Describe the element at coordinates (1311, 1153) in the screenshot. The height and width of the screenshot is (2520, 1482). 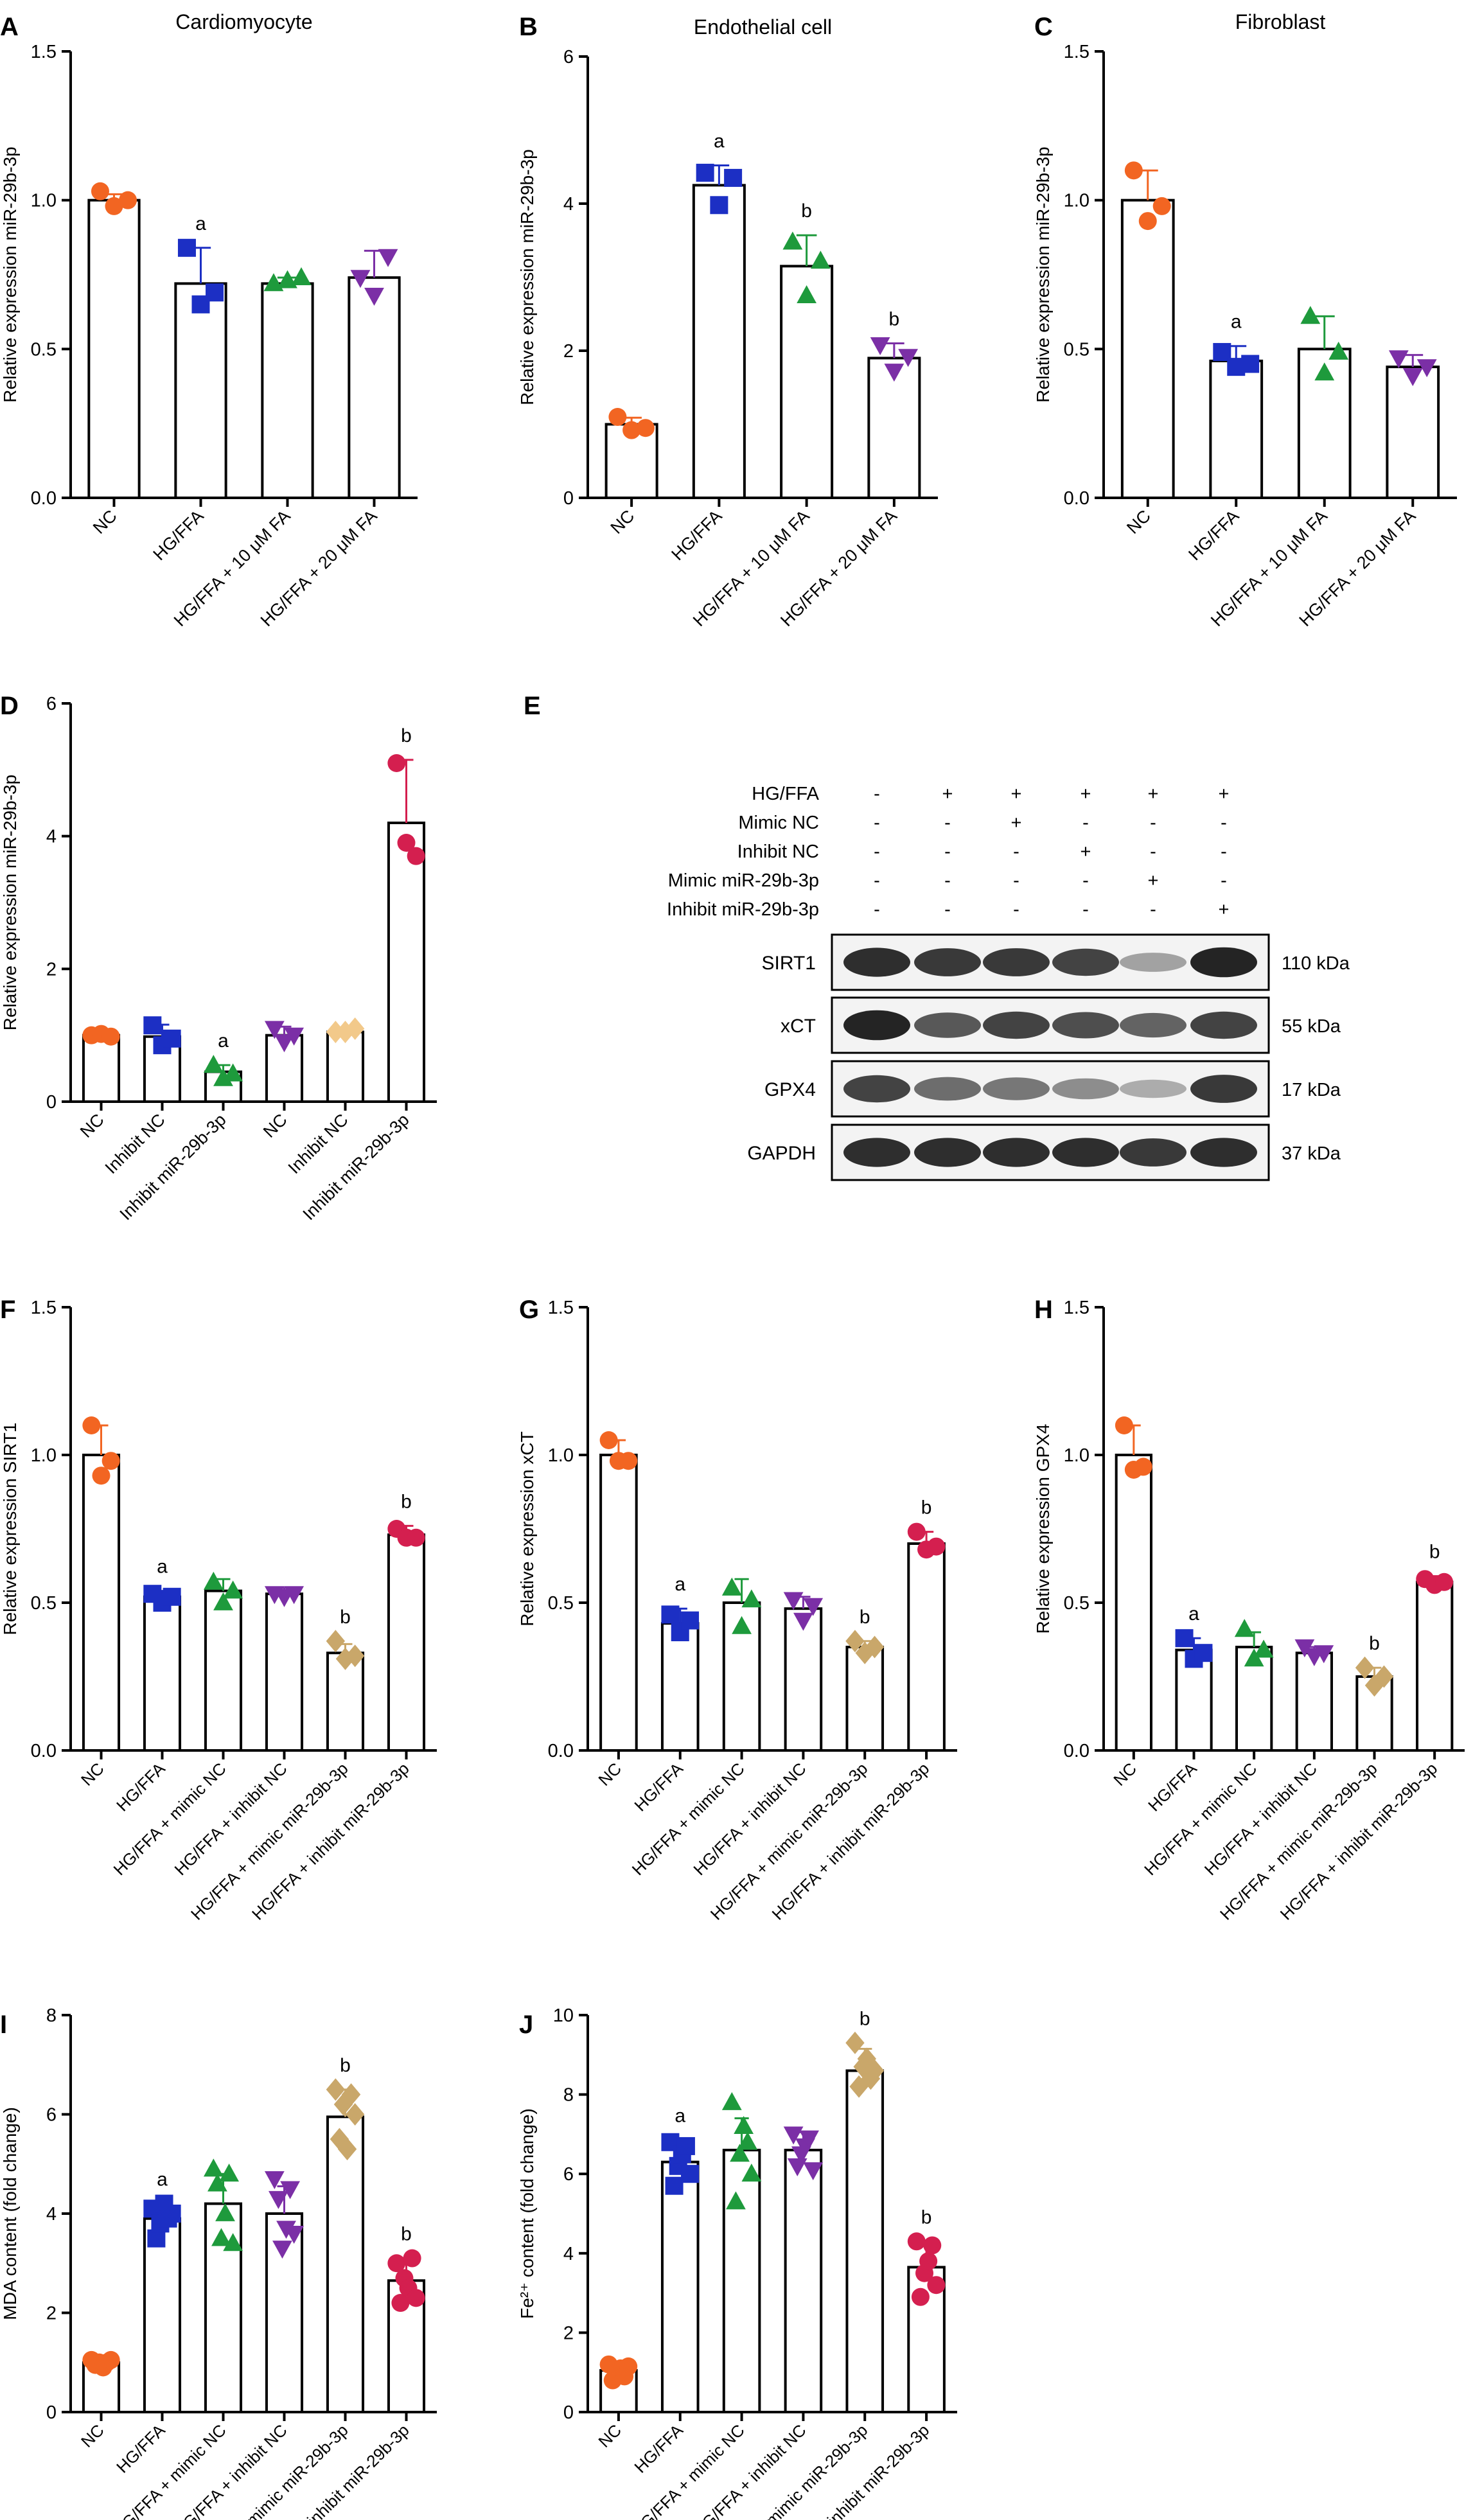
I see `molecular-weight-label: 37 kDa` at that location.